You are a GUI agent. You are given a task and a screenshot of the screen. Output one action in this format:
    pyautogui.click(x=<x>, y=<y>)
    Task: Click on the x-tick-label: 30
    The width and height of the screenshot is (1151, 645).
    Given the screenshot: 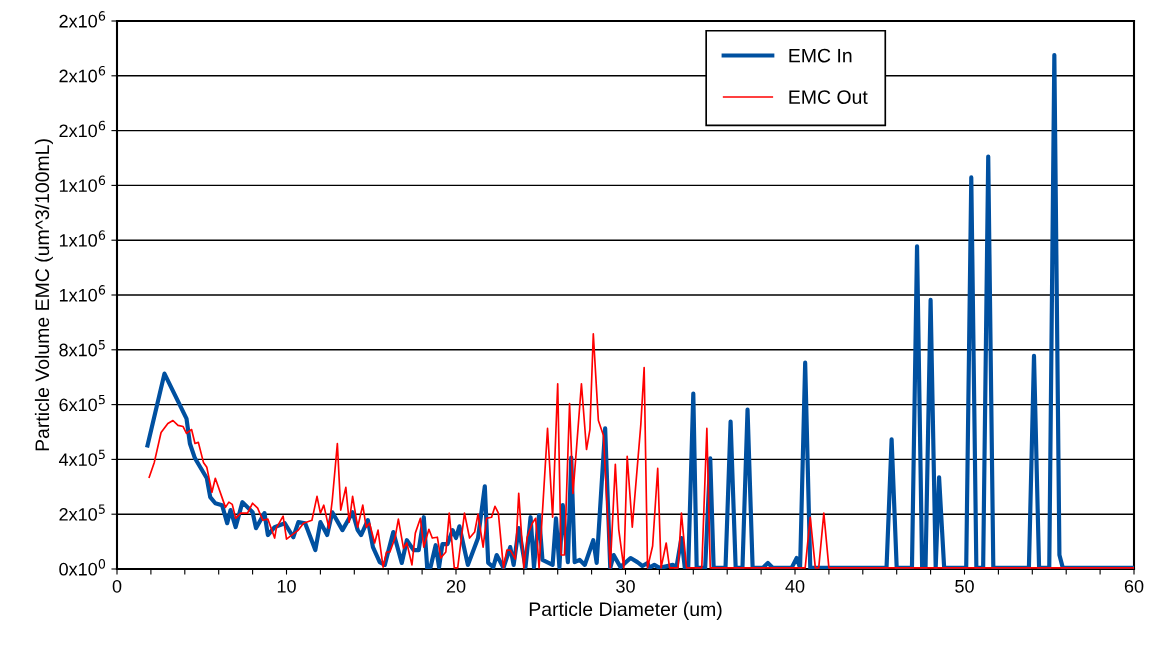 What is the action you would take?
    pyautogui.click(x=625, y=586)
    